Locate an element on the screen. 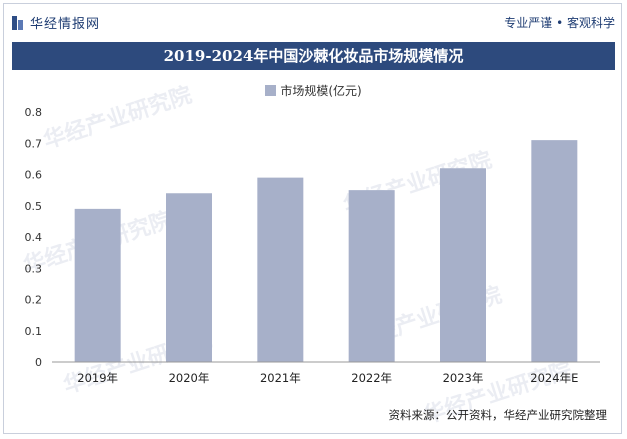 The width and height of the screenshot is (627, 439). x-tick-label: 2021年 is located at coordinates (280, 378).